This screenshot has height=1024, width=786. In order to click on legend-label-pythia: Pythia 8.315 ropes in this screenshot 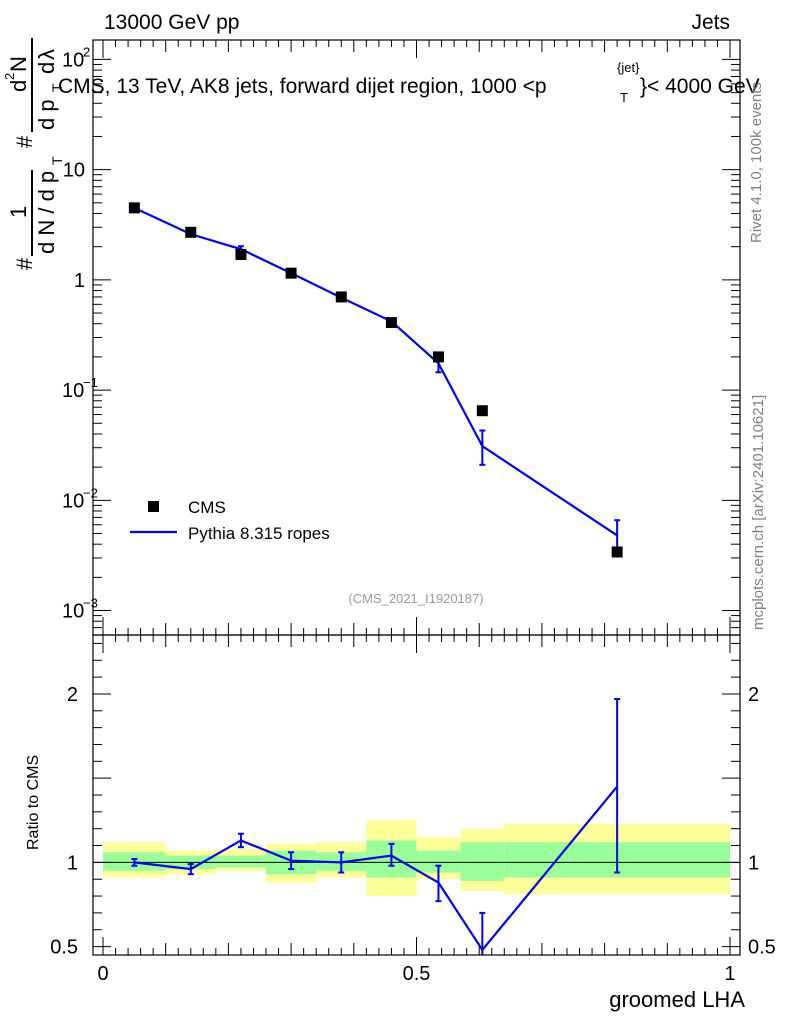, I will do `click(259, 533)`.